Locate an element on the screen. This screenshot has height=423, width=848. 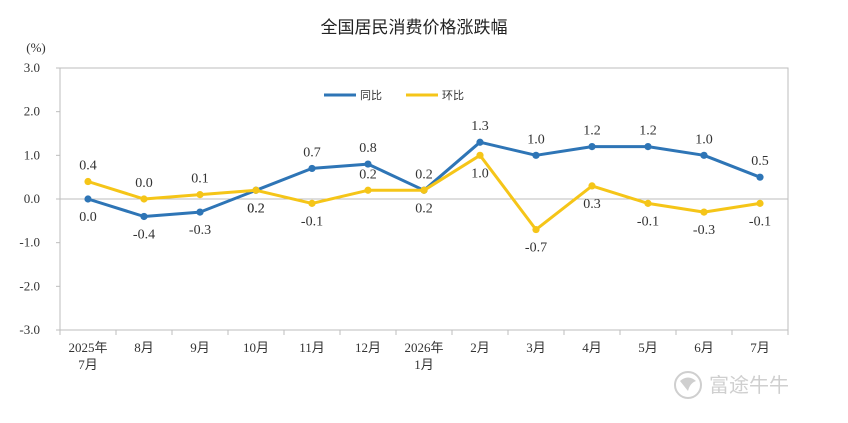
x-tick-label: 2月 is located at coordinates (480, 347).